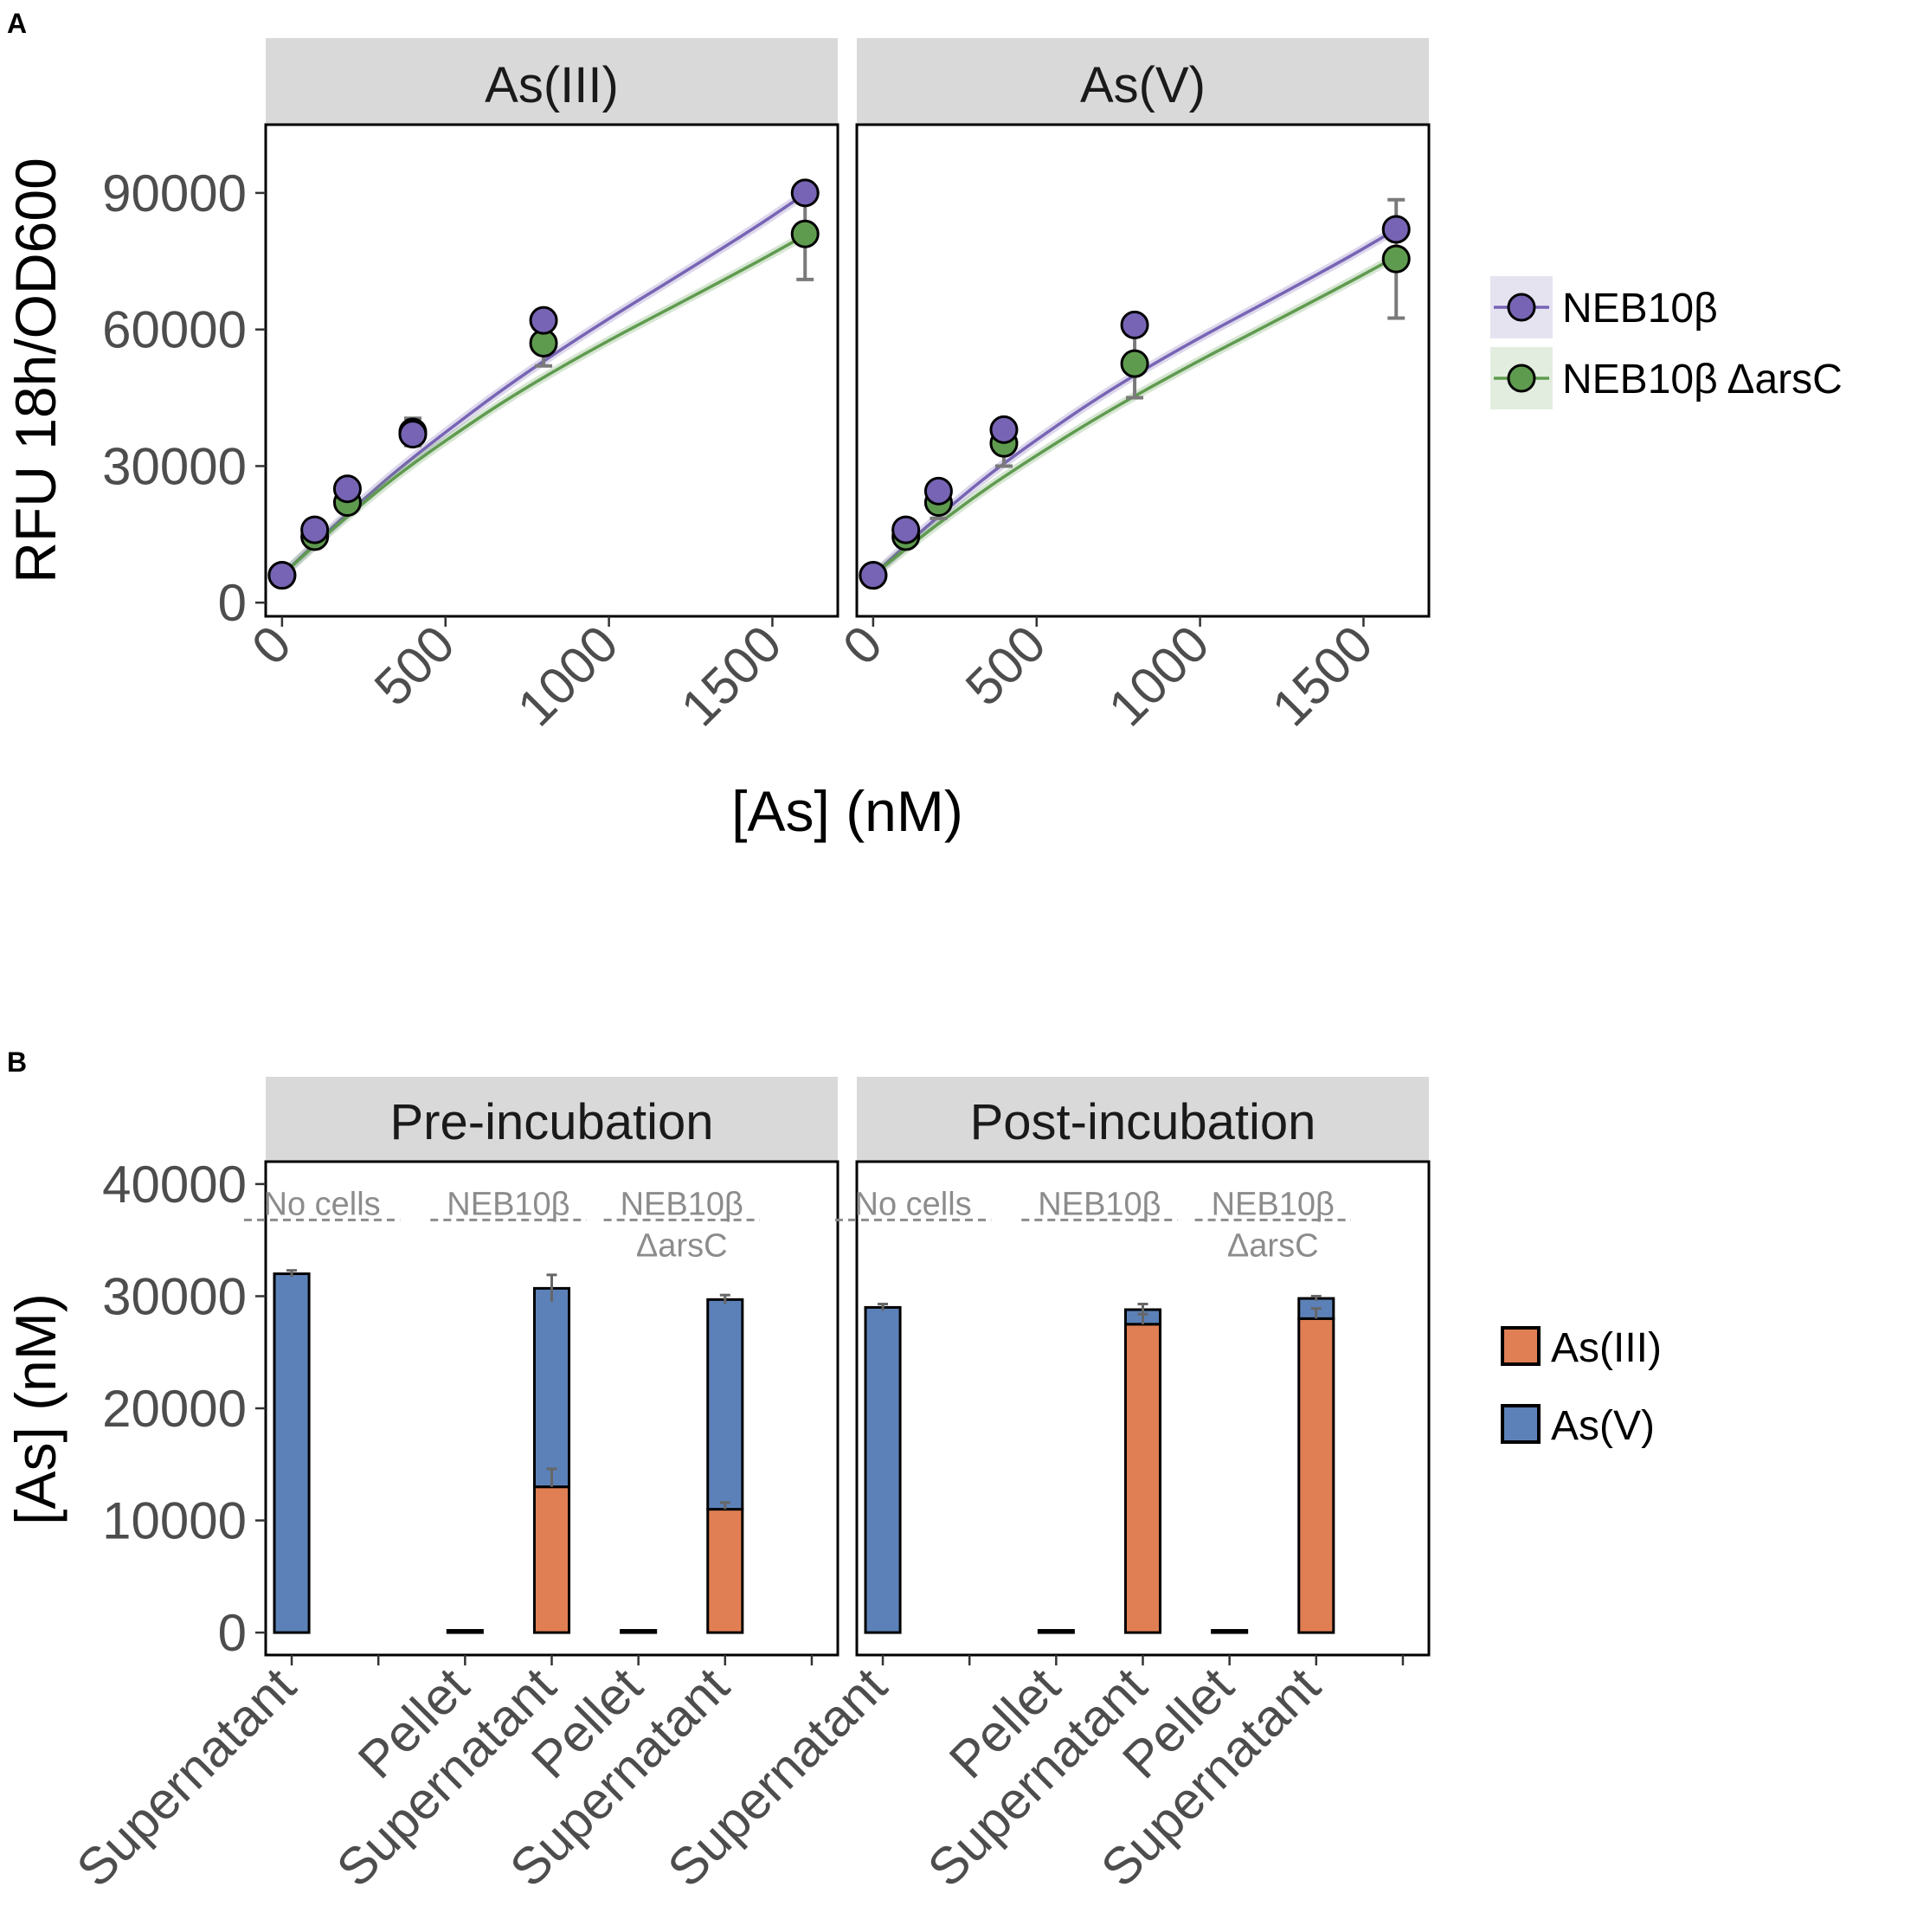 This screenshot has height=1932, width=1917. Describe the element at coordinates (17, 23) in the screenshot. I see `panel-label-a: A` at that location.